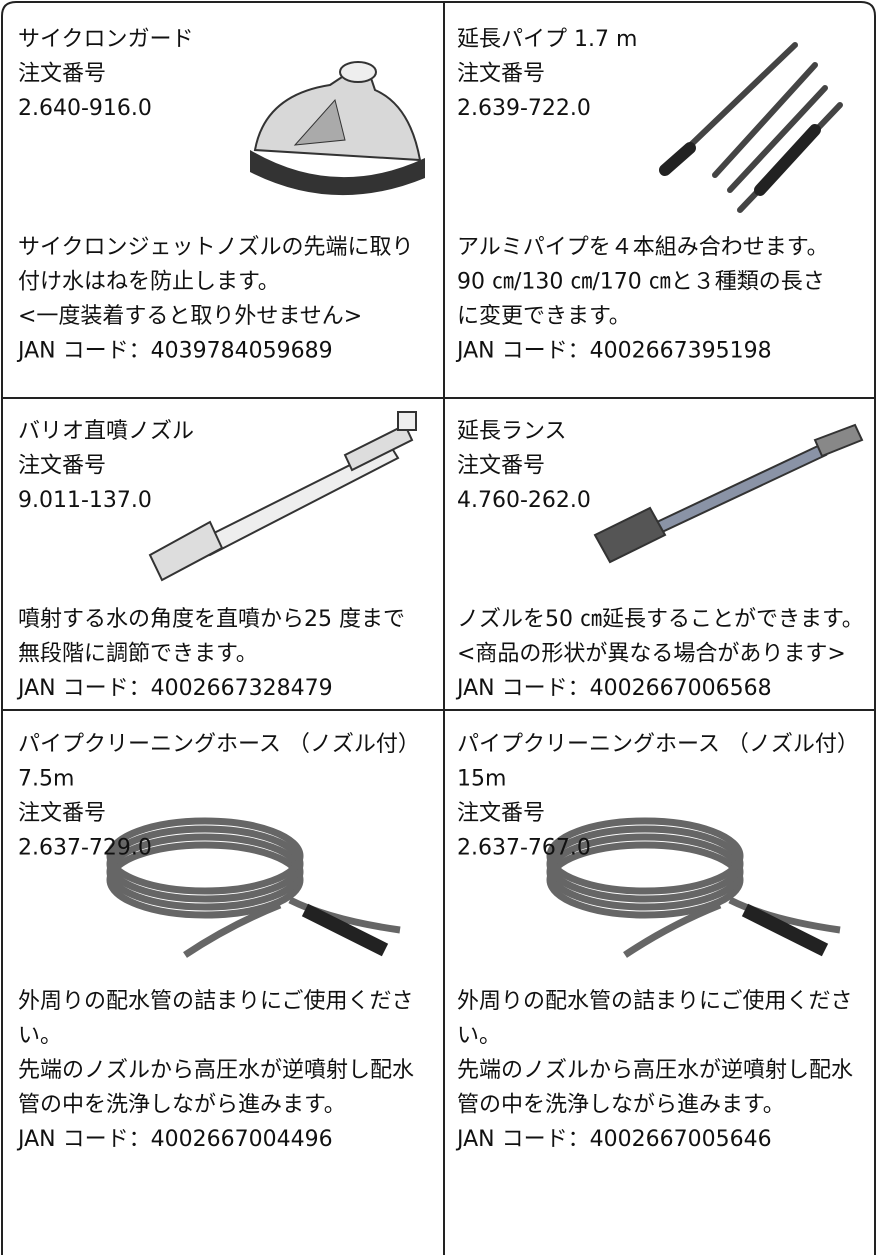  Describe the element at coordinates (643, 247) in the screenshot. I see `item-description-line: アルミパイプを４本組み合わせます。` at that location.